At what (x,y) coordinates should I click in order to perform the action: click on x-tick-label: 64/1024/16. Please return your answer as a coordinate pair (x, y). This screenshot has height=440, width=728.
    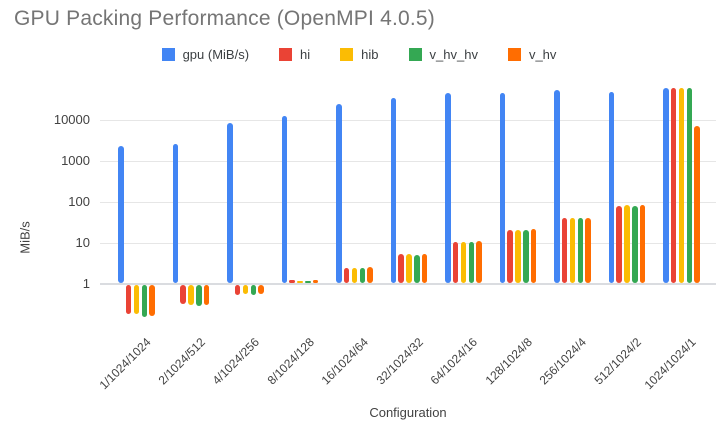
    Looking at the image, I should click on (454, 361).